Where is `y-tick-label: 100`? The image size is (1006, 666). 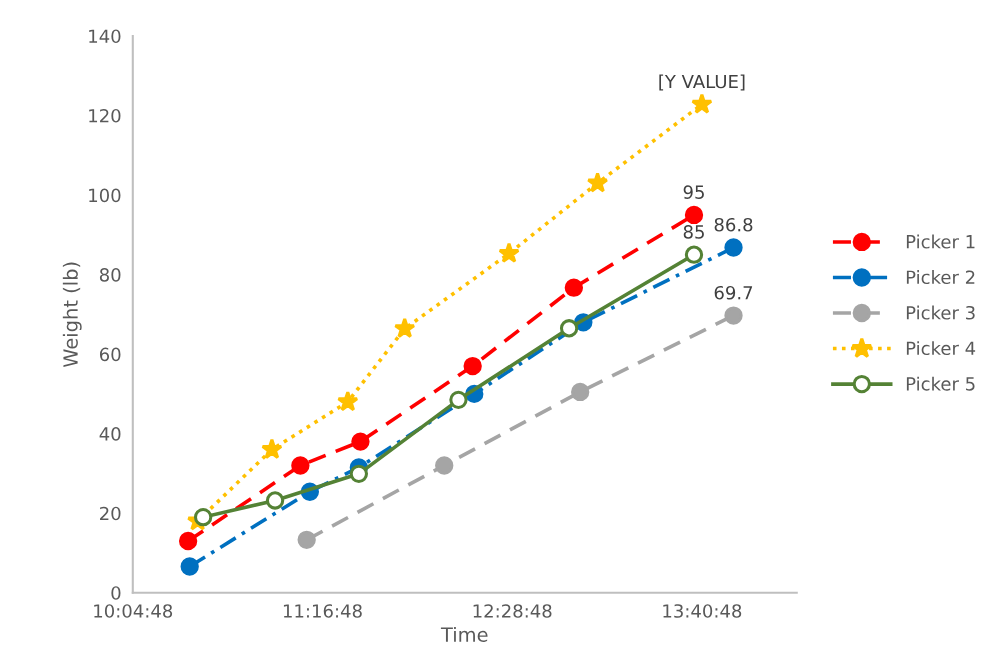
y-tick-label: 100 is located at coordinates (105, 195).